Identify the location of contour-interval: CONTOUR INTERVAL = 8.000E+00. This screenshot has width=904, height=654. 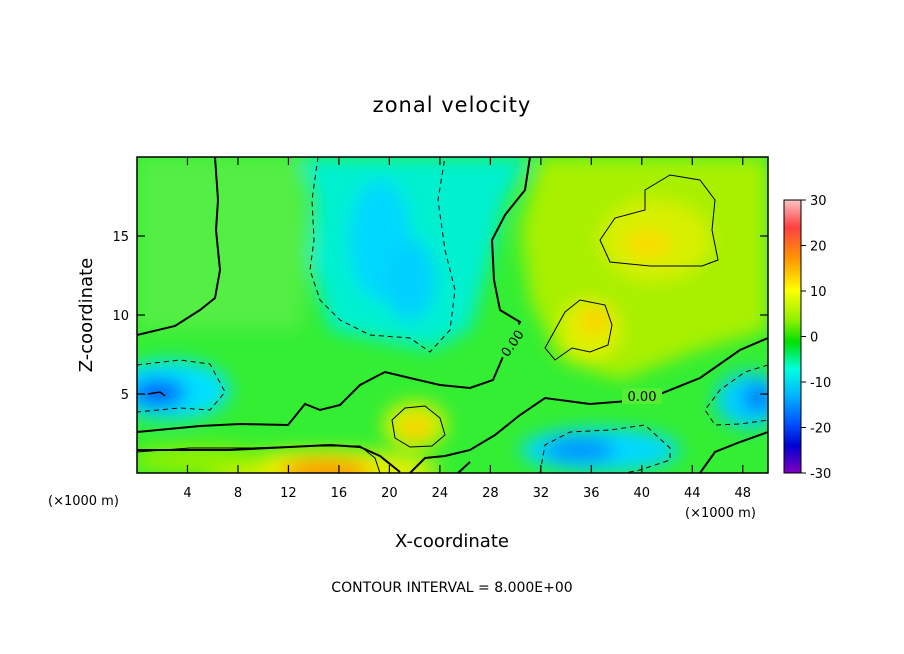
(451, 588).